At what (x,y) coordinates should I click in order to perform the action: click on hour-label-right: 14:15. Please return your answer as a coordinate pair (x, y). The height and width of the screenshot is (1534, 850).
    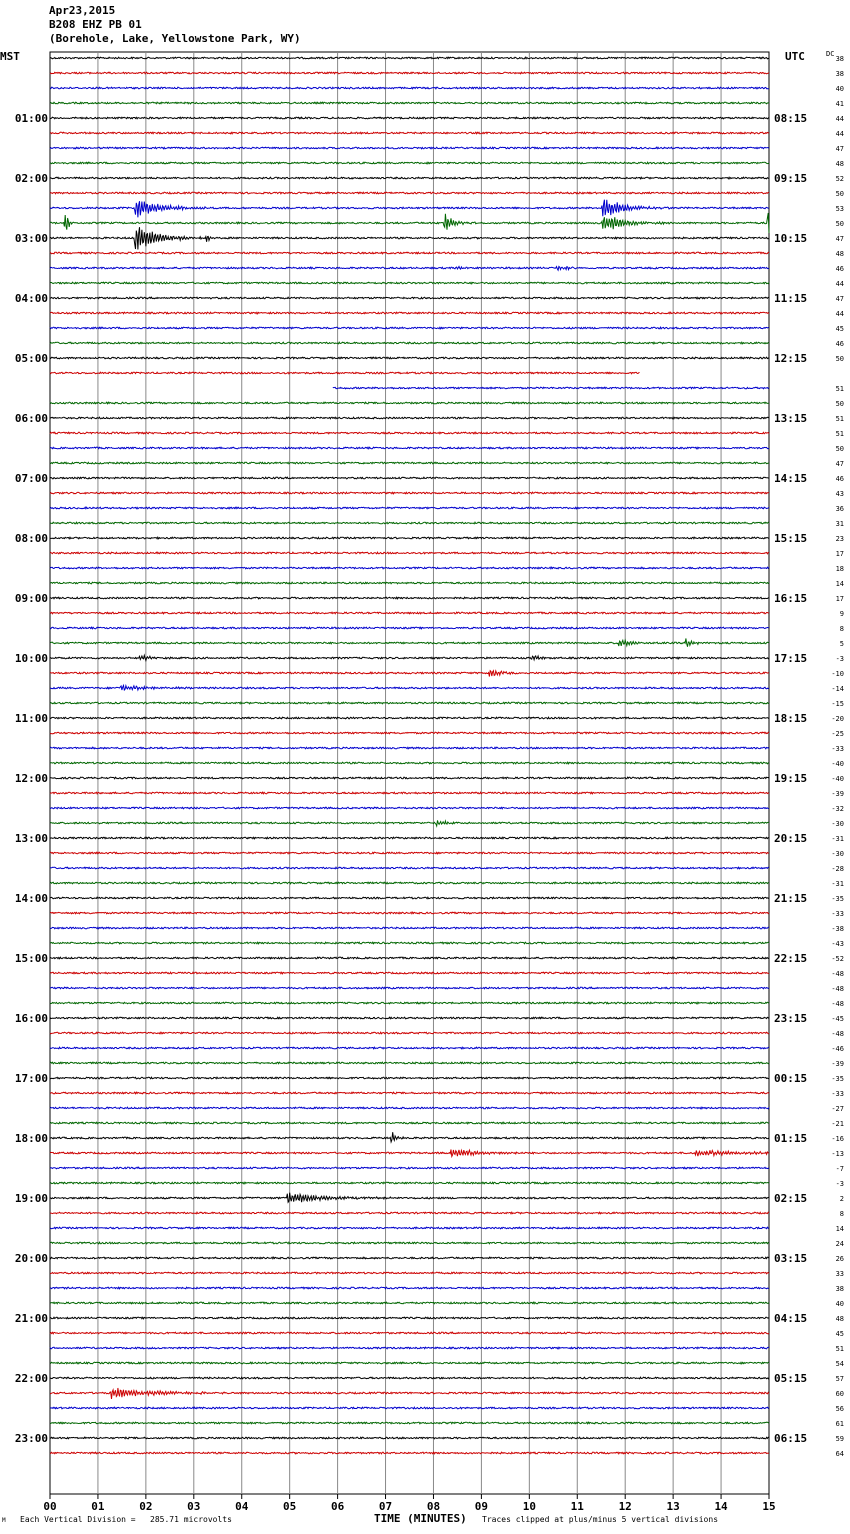
    Looking at the image, I should click on (790, 478).